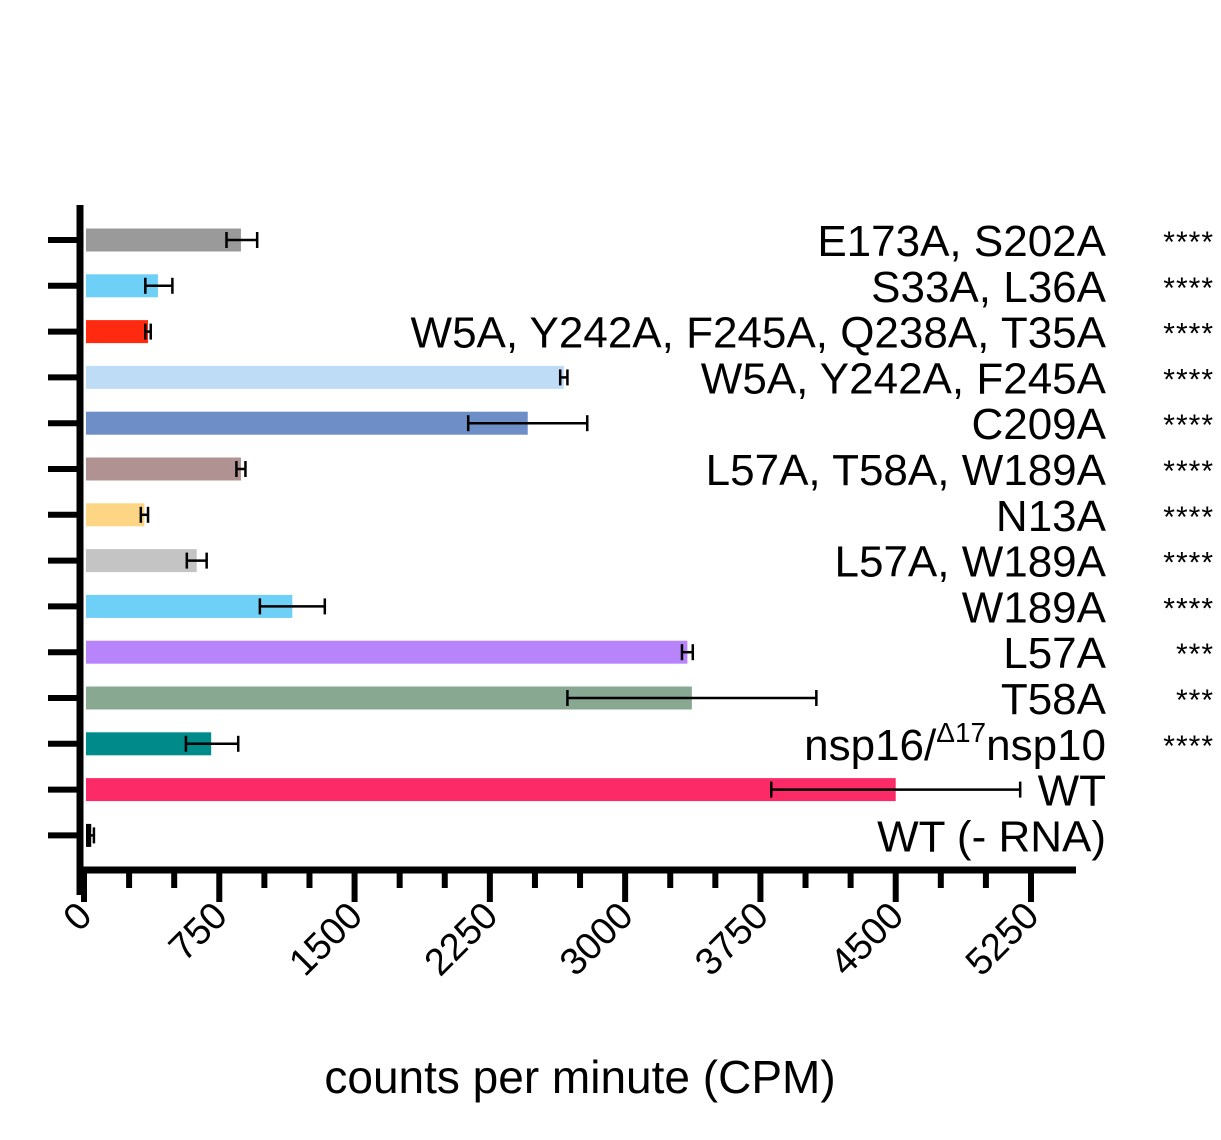 The height and width of the screenshot is (1140, 1221). What do you see at coordinates (1188, 379) in the screenshot?
I see `significance-3: ****` at bounding box center [1188, 379].